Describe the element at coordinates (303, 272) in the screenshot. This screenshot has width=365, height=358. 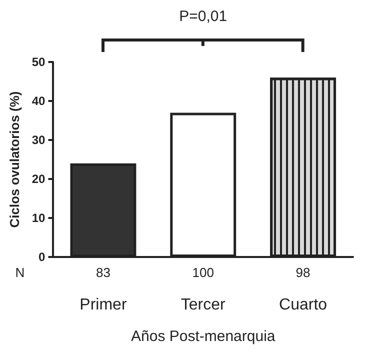
I see `text: 98` at that location.